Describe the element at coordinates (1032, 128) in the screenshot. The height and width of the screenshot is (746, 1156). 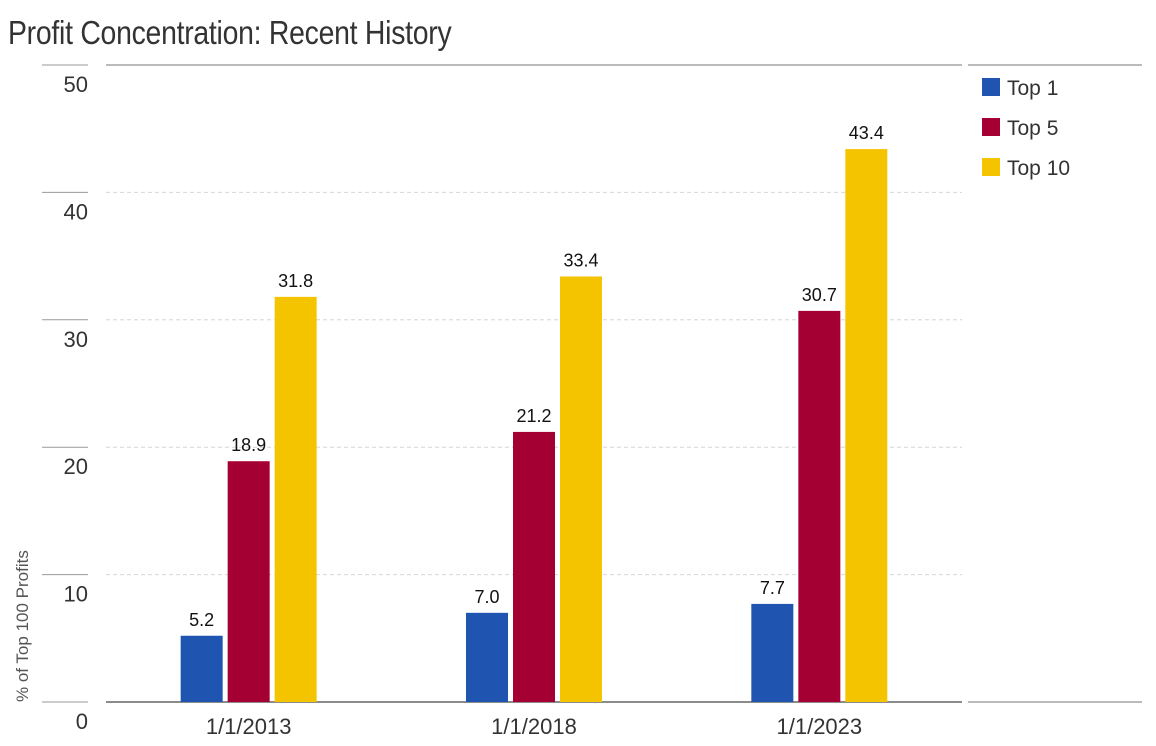
I see `legend-entry: Top 5` at that location.